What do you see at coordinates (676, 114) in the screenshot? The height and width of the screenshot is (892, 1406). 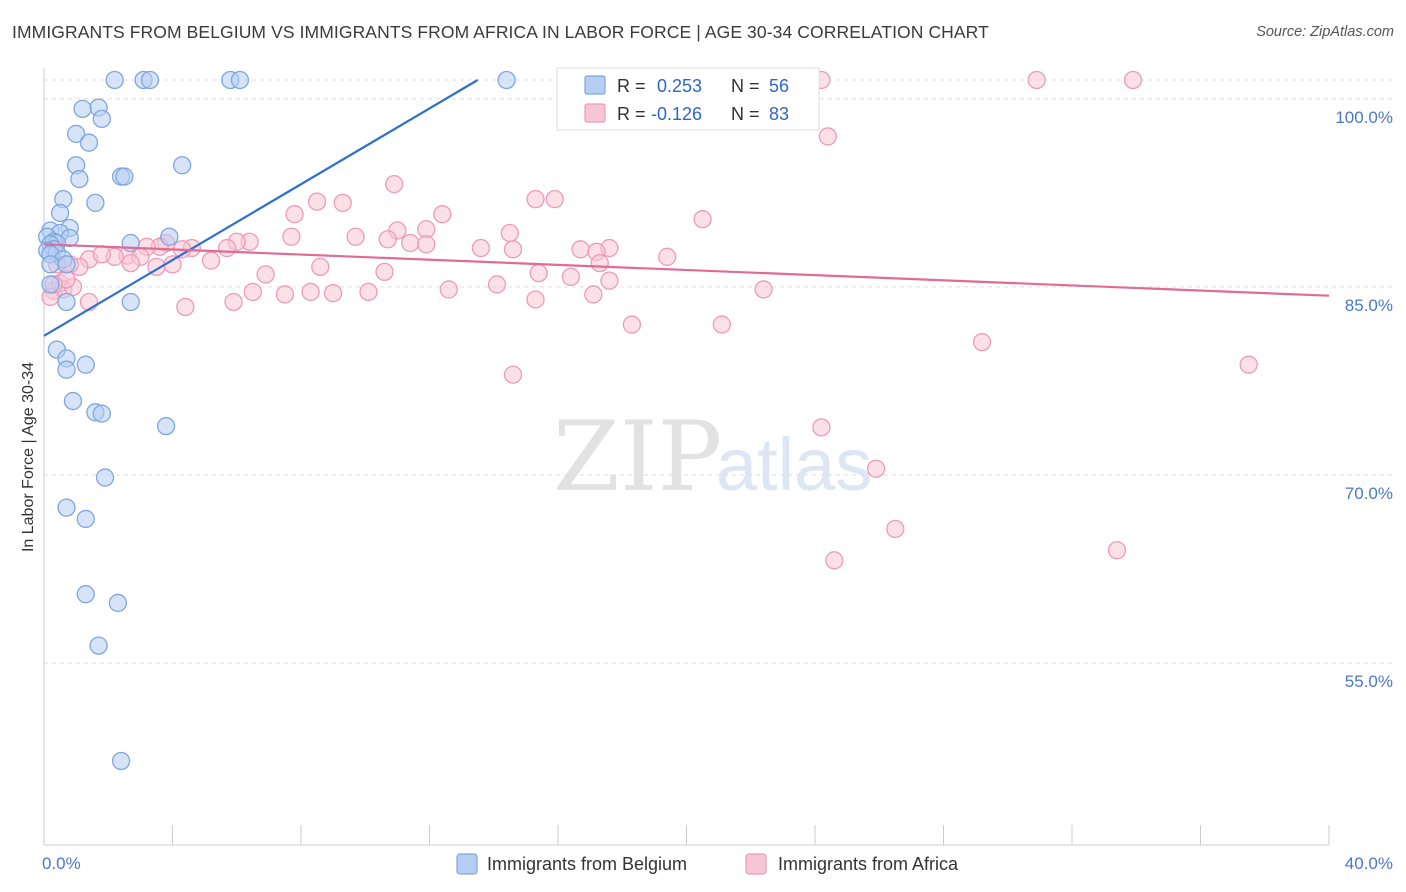 I see `stats-r-value-africa: -0.126` at bounding box center [676, 114].